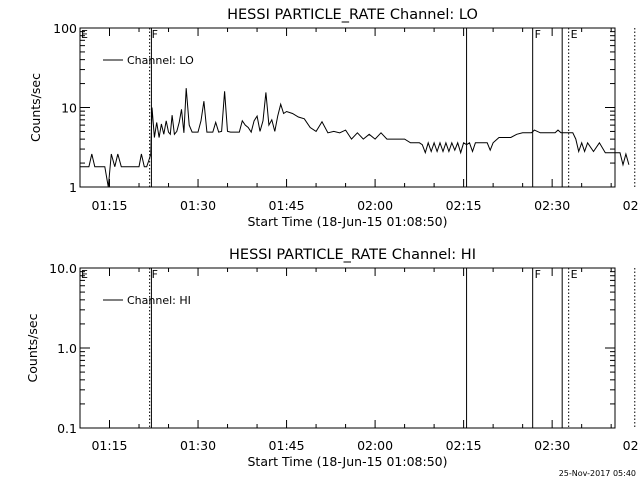 Image resolution: width=640 pixels, height=480 pixels. I want to click on y-tick-label: 0.1, so click(67, 428).